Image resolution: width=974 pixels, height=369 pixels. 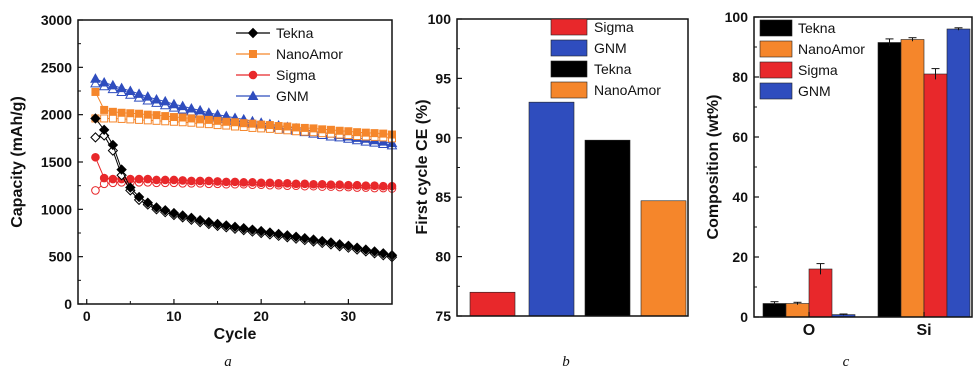 What do you see at coordinates (774, 310) in the screenshot?
I see `bar-tekna-o` at bounding box center [774, 310].